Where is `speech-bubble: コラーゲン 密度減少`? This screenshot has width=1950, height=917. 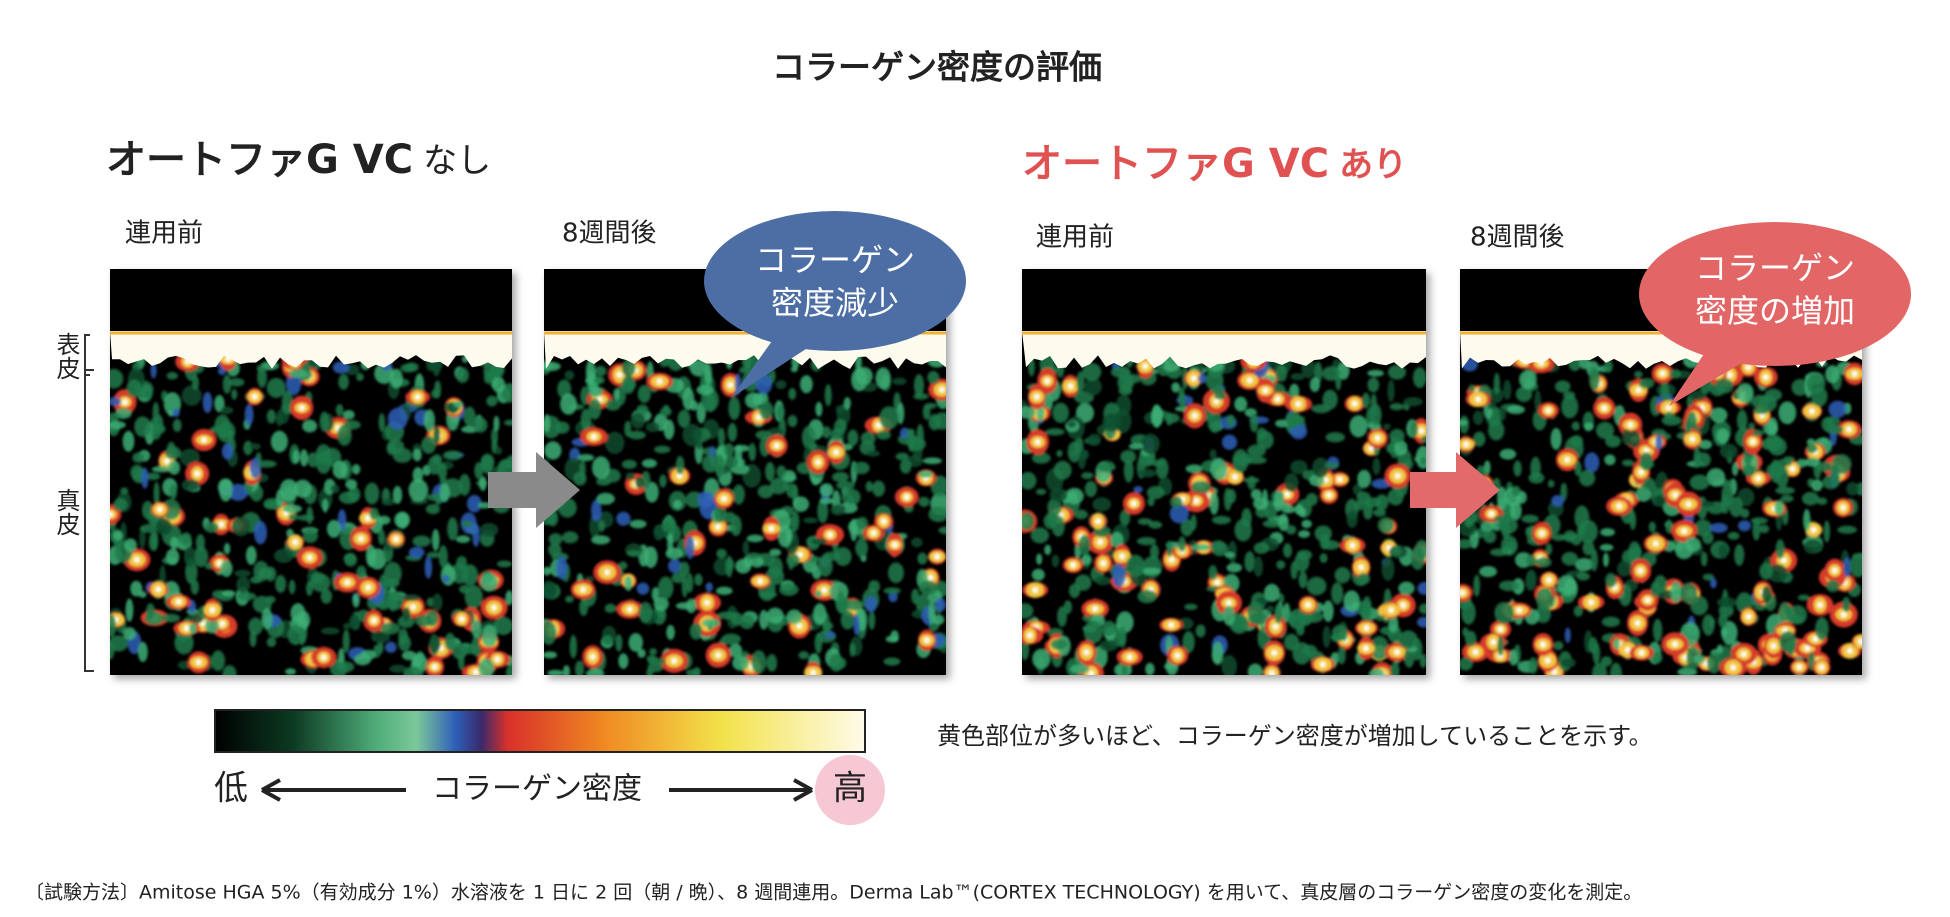
speech-bubble: コラーゲン 密度減少 is located at coordinates (835, 304).